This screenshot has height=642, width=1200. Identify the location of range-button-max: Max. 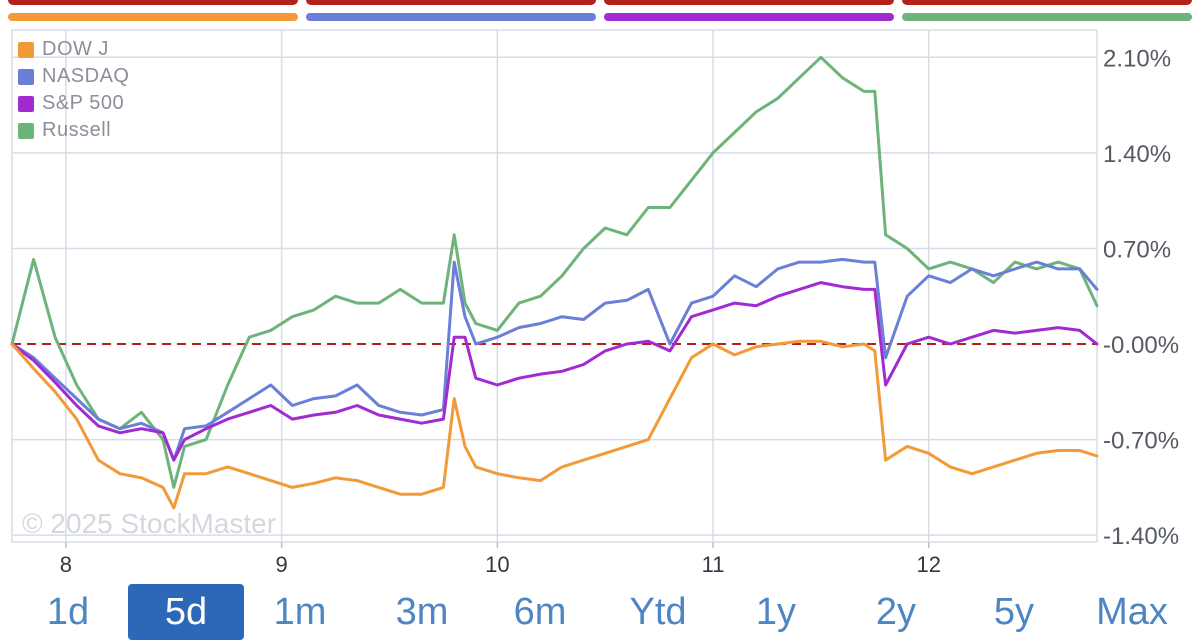
(1132, 611).